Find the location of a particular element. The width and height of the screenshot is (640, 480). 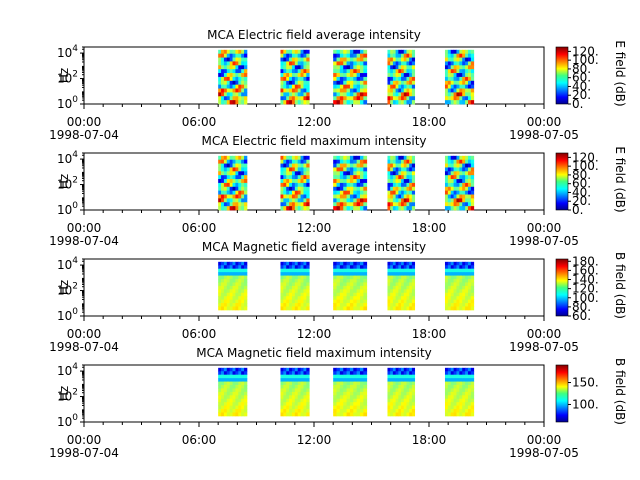

colorbar-tick-label: 20. is located at coordinates (581, 201).